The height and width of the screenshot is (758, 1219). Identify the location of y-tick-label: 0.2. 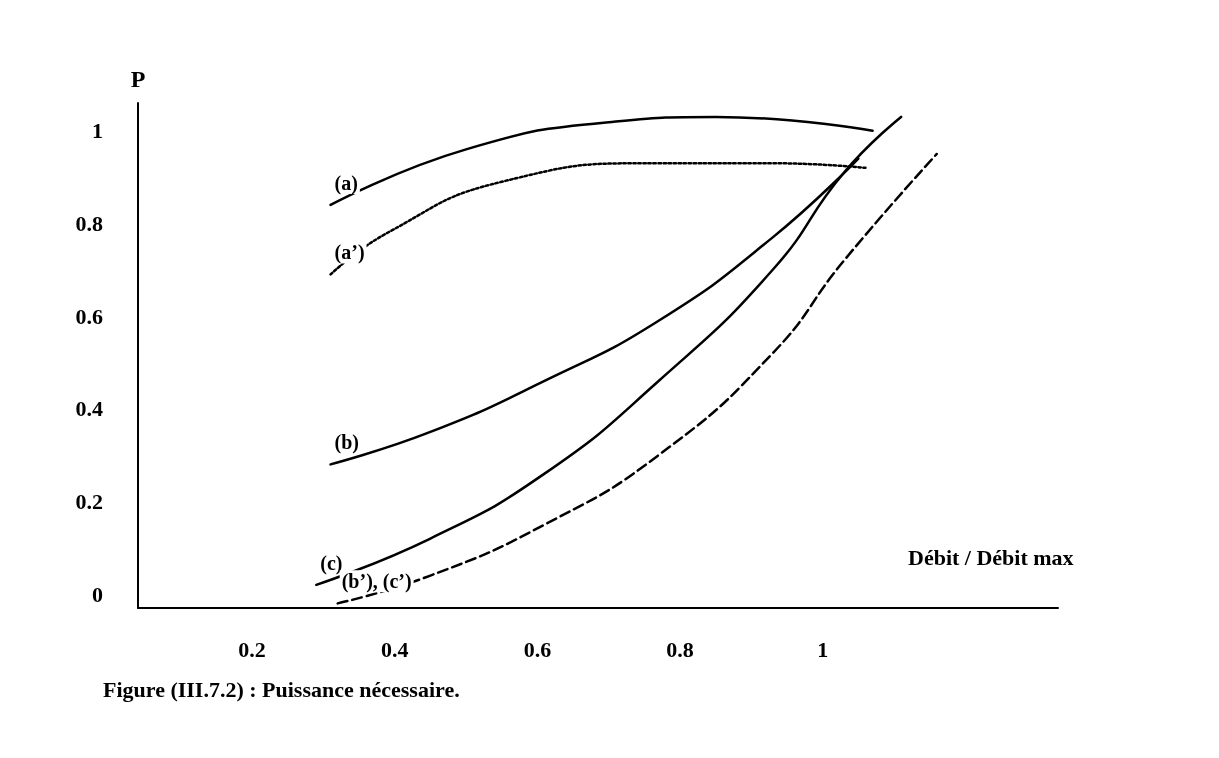
(89, 501).